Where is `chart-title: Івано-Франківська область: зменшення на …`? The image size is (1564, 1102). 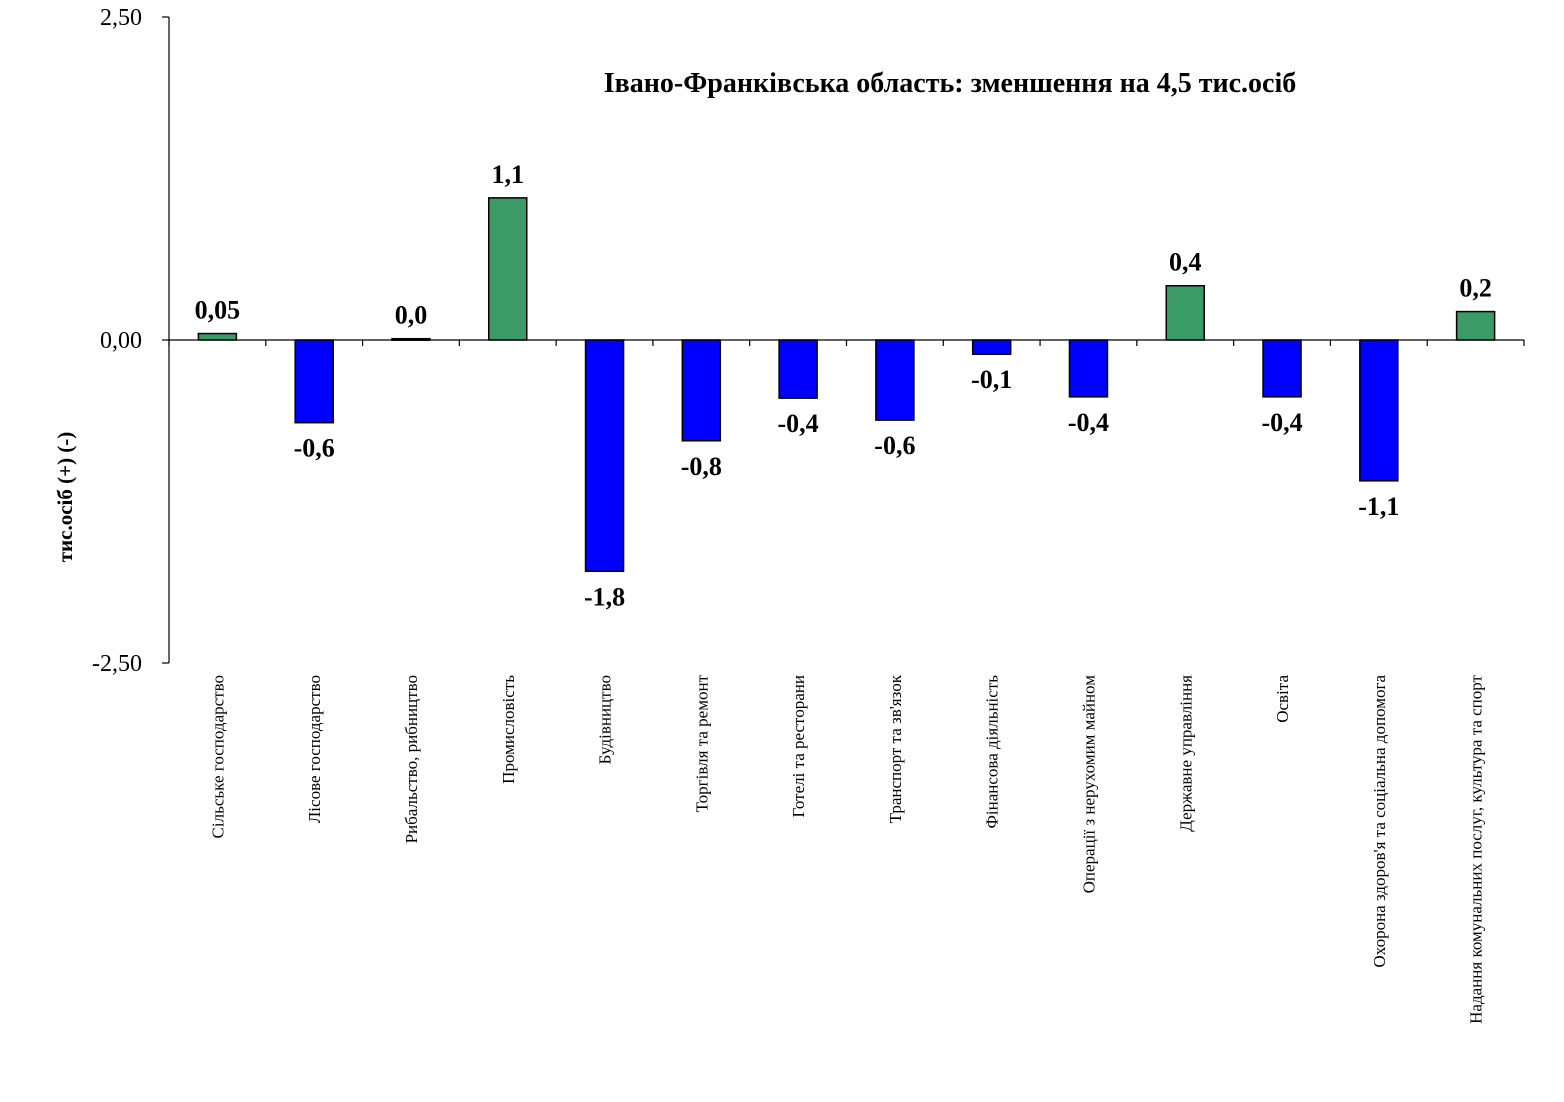
chart-title: Івано-Франківська область: зменшення на … is located at coordinates (950, 83).